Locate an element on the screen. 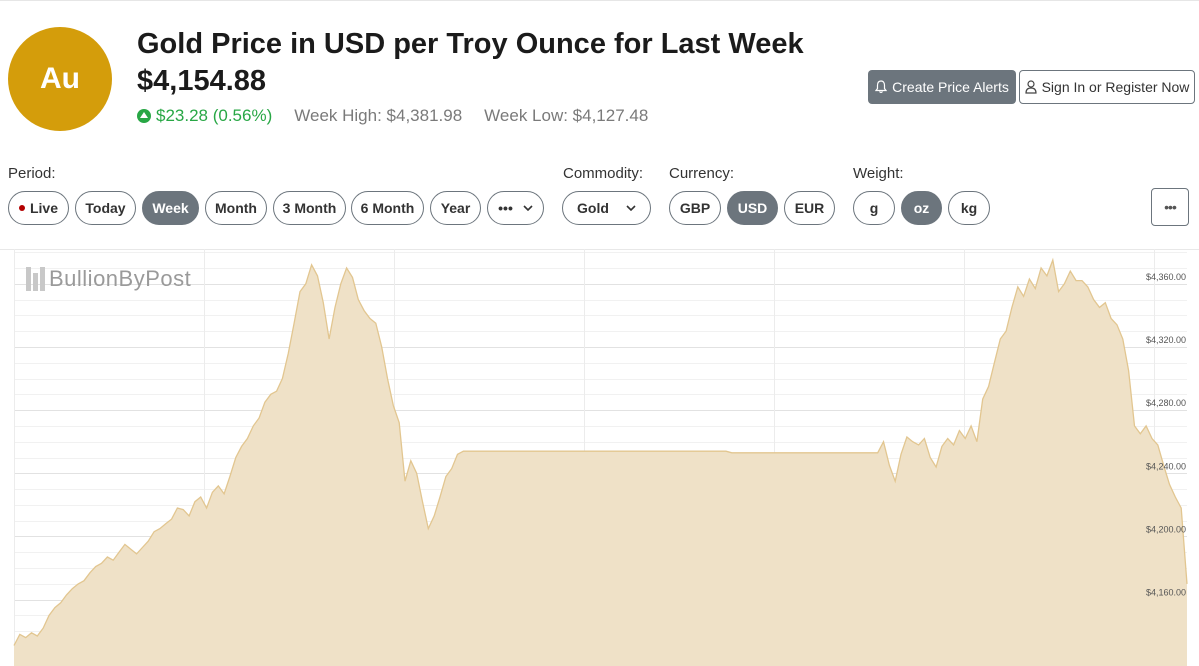  period-week-button: Week is located at coordinates (170, 208).